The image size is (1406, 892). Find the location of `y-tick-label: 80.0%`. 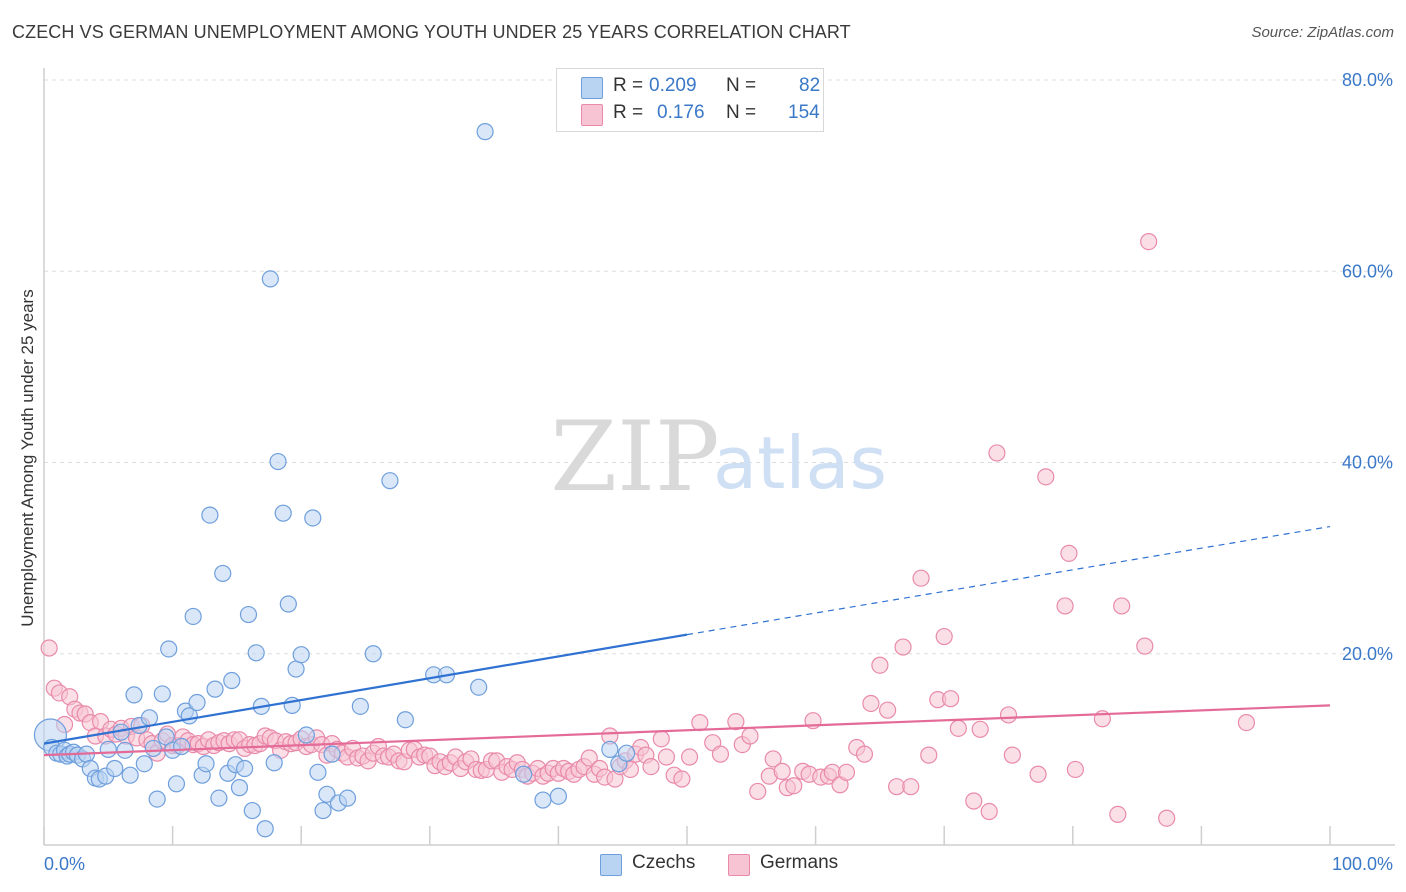

y-tick-label: 80.0% is located at coordinates (1367, 80).